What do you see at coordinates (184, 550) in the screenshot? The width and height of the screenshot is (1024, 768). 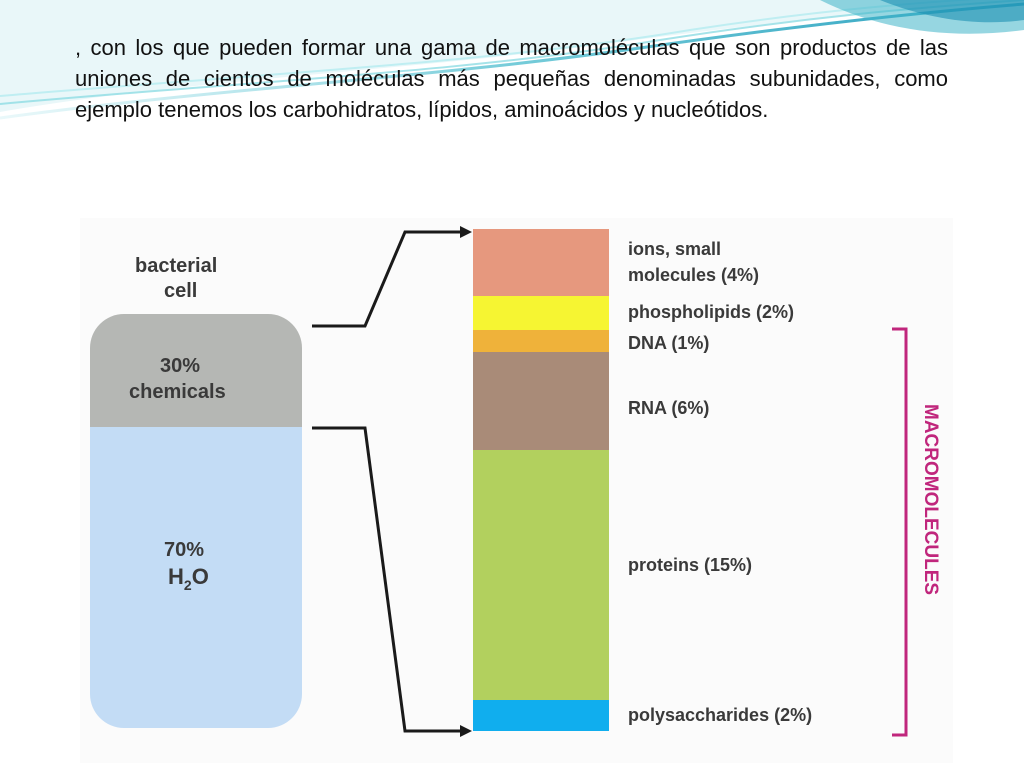 I see `water-percent: 70%` at bounding box center [184, 550].